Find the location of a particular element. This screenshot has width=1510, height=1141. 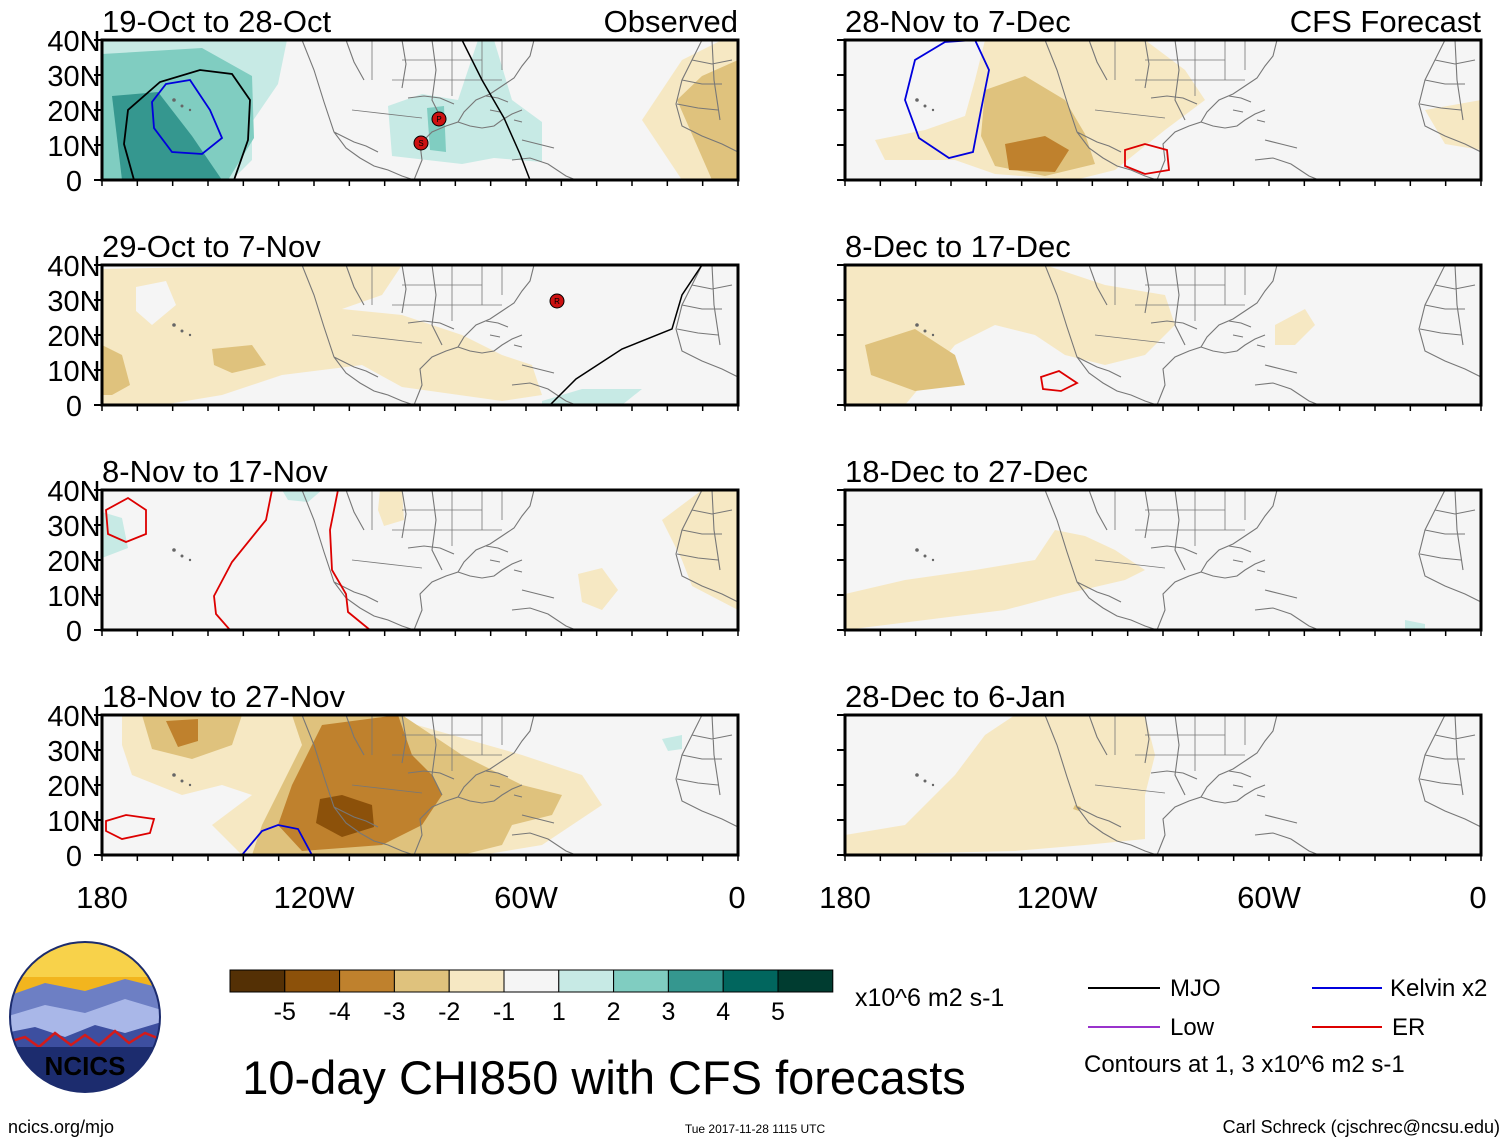

storm-marker: P is located at coordinates (439, 119).